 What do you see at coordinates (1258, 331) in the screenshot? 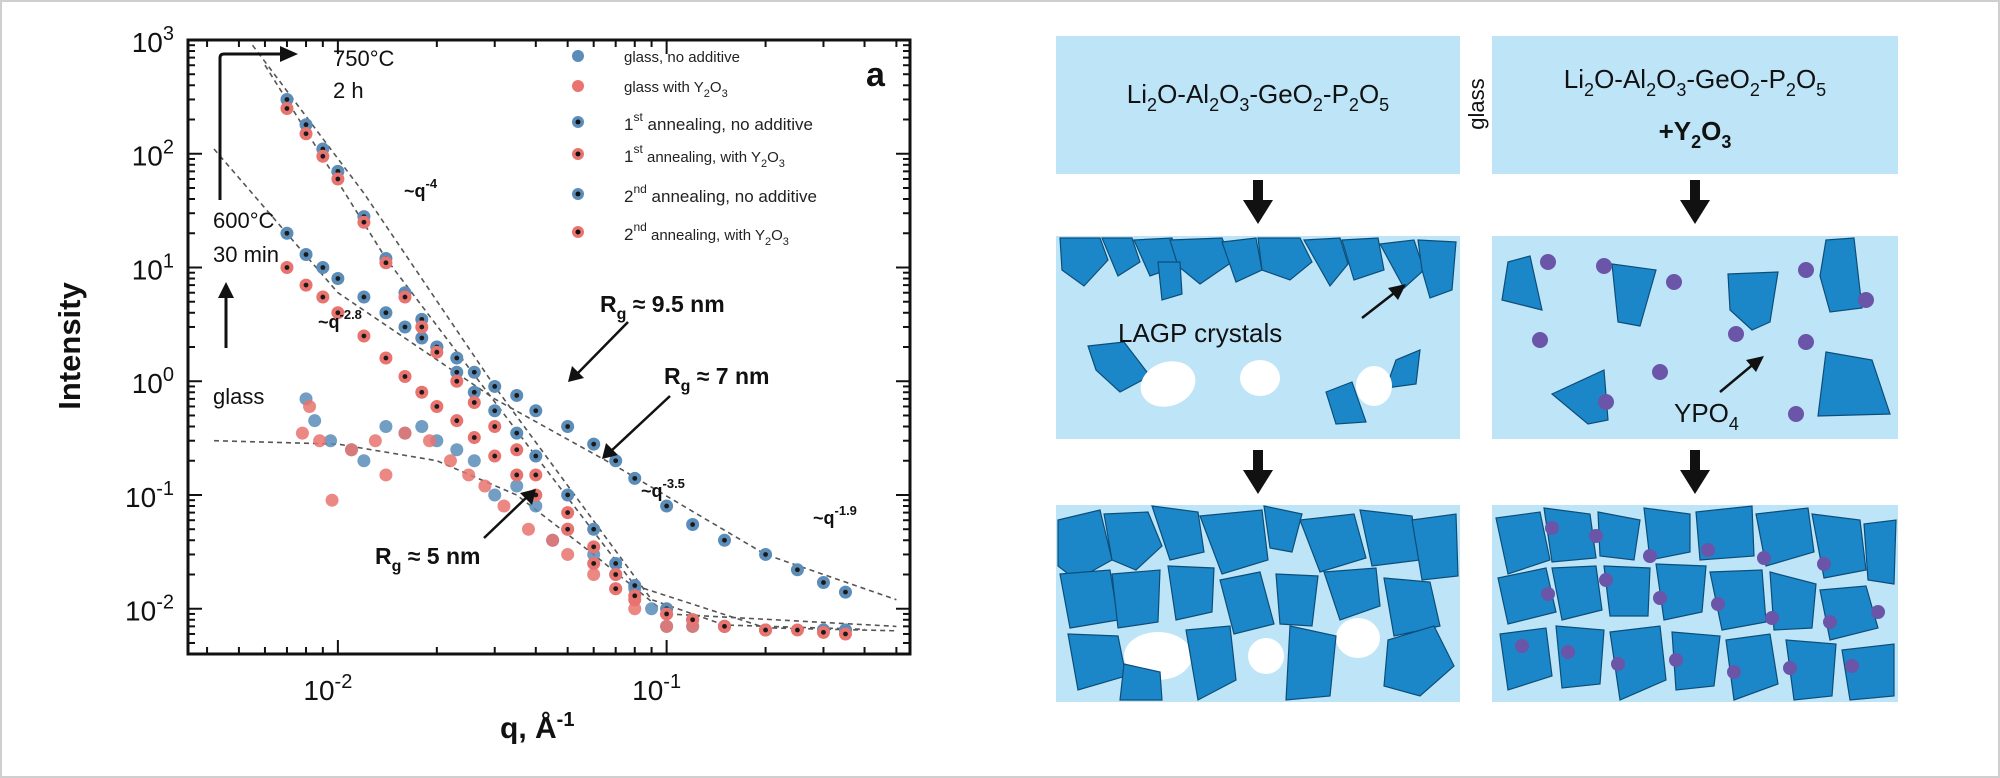
I see `lagp-crystals` at bounding box center [1258, 331].